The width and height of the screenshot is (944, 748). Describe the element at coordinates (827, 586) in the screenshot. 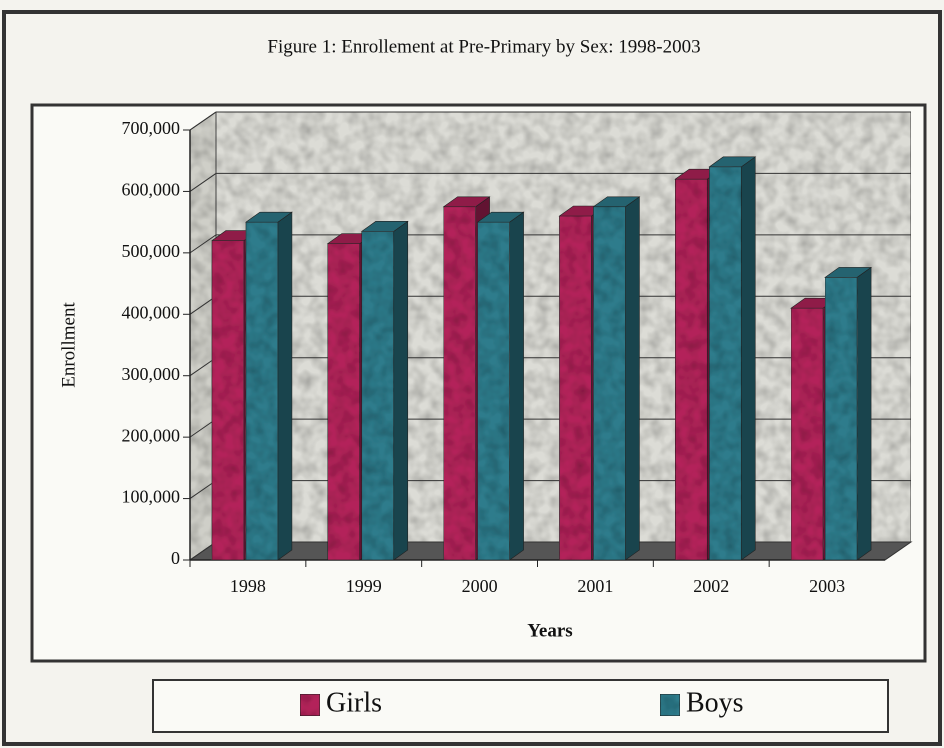

I see `x-tick-label: 2003` at that location.